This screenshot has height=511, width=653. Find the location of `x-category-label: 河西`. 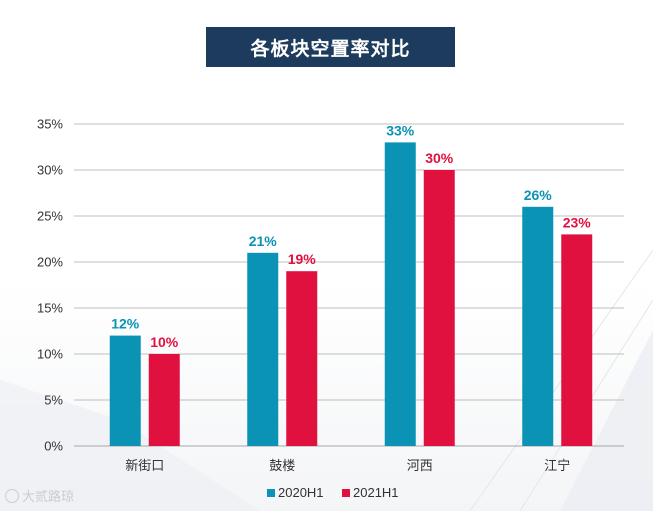

x-category-label: 河西 is located at coordinates (420, 466).